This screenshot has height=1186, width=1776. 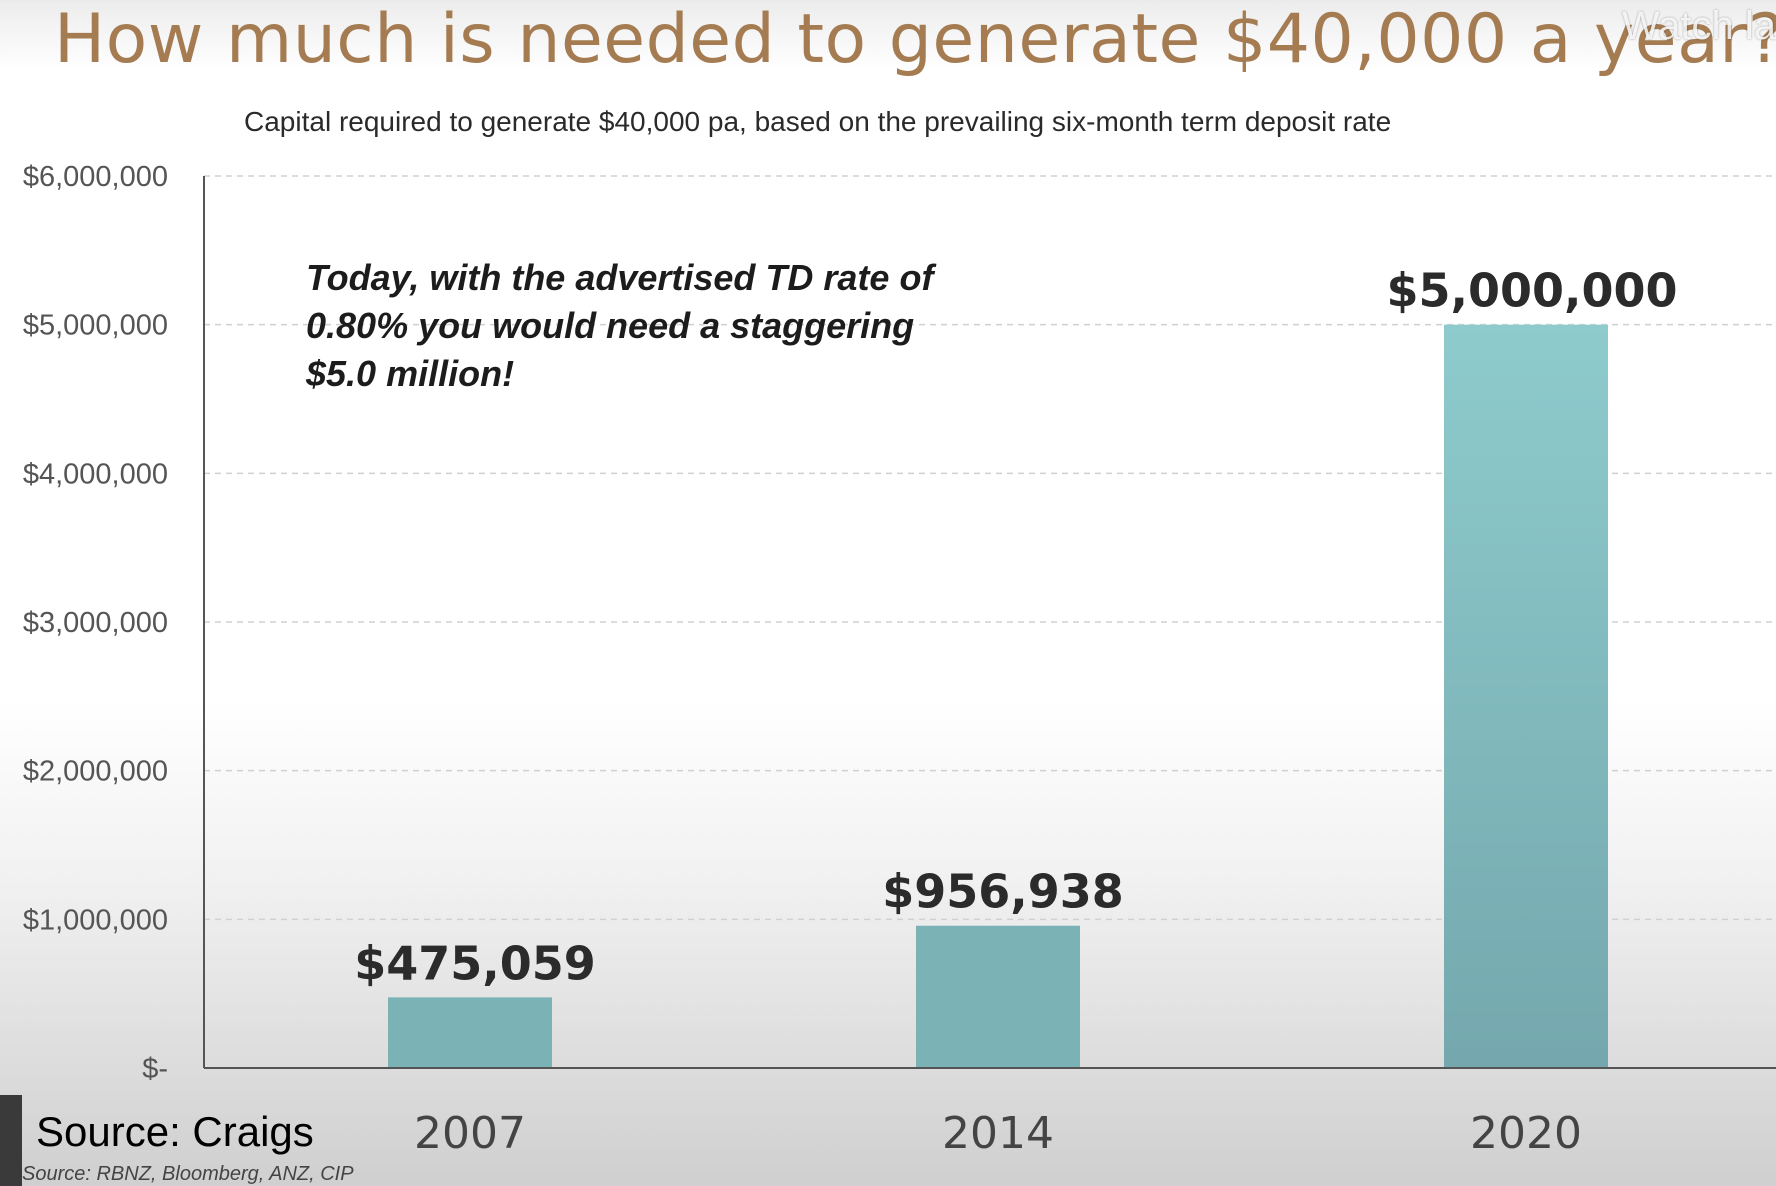 I want to click on watch-later-watermark: Watch la, so click(x=1698, y=26).